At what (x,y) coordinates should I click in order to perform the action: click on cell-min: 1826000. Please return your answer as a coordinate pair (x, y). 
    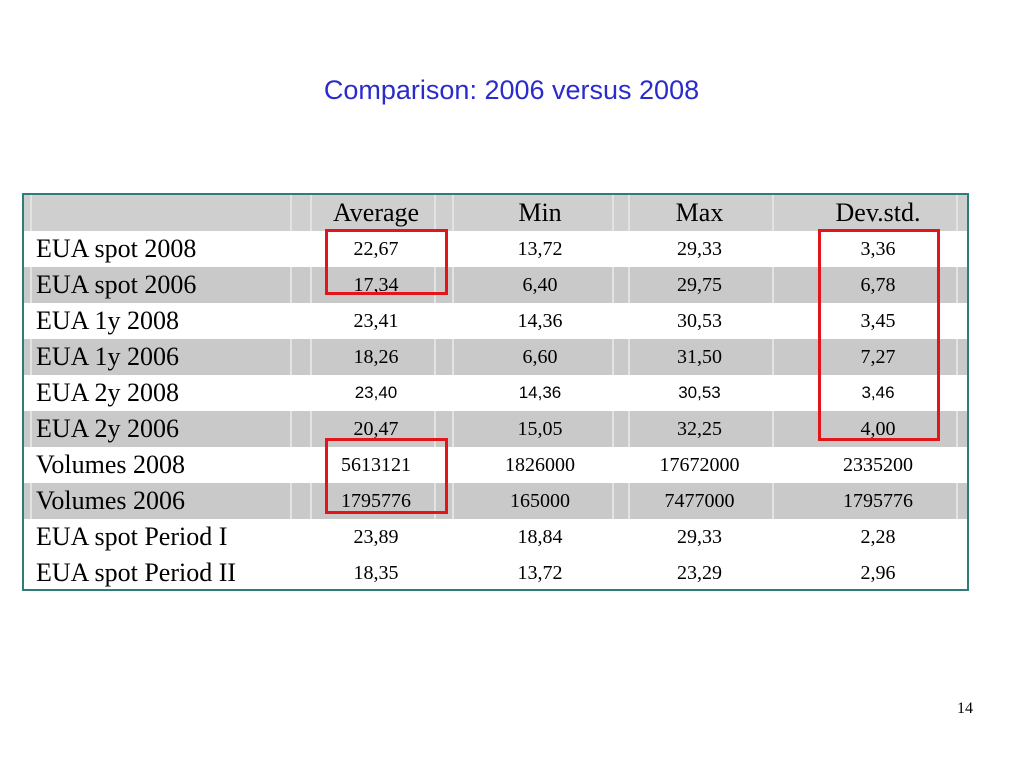
    Looking at the image, I should click on (540, 465).